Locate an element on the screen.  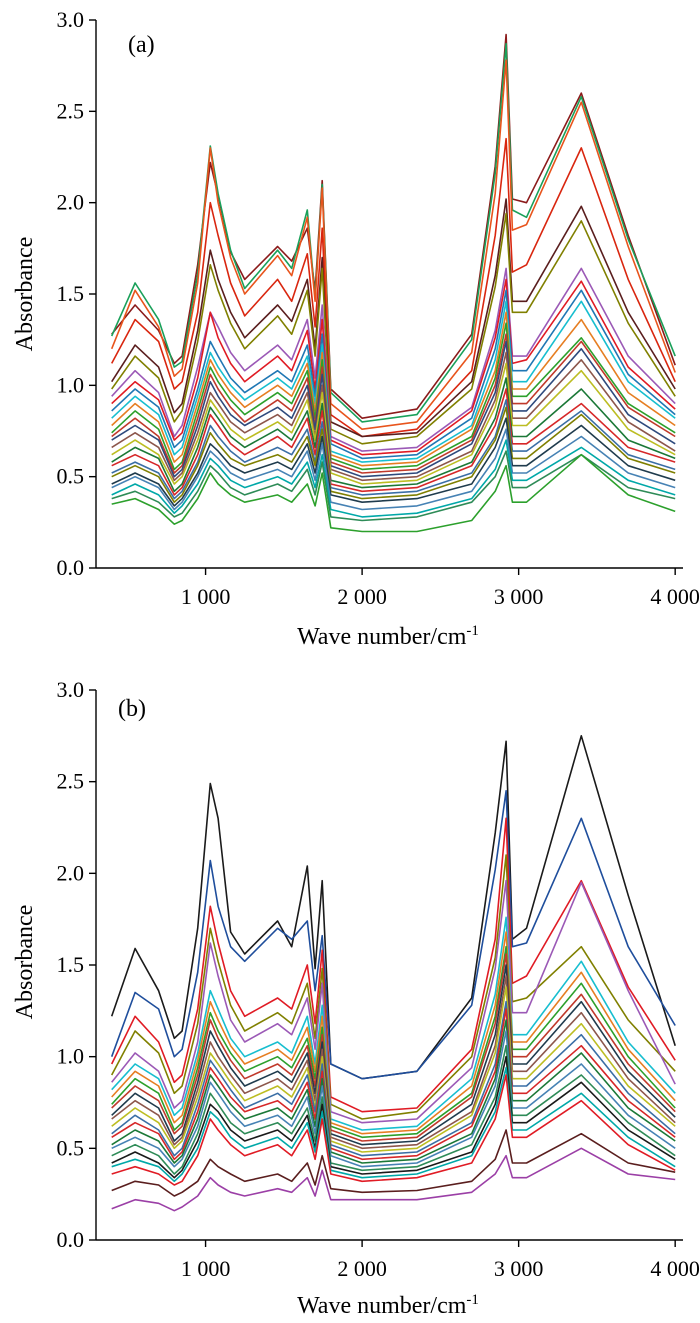
y-tick-label-a-1: 0.5 is located at coordinates (71, 476).